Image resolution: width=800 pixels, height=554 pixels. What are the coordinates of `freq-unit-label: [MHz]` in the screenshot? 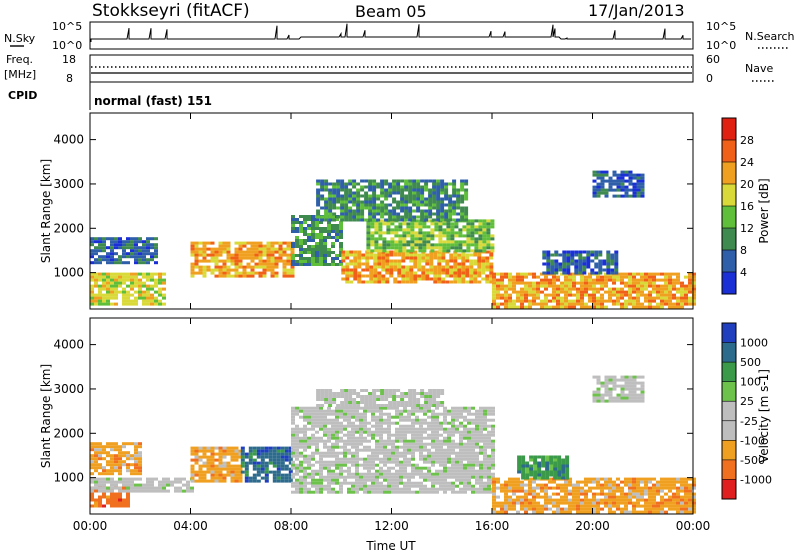 It's located at (20, 74).